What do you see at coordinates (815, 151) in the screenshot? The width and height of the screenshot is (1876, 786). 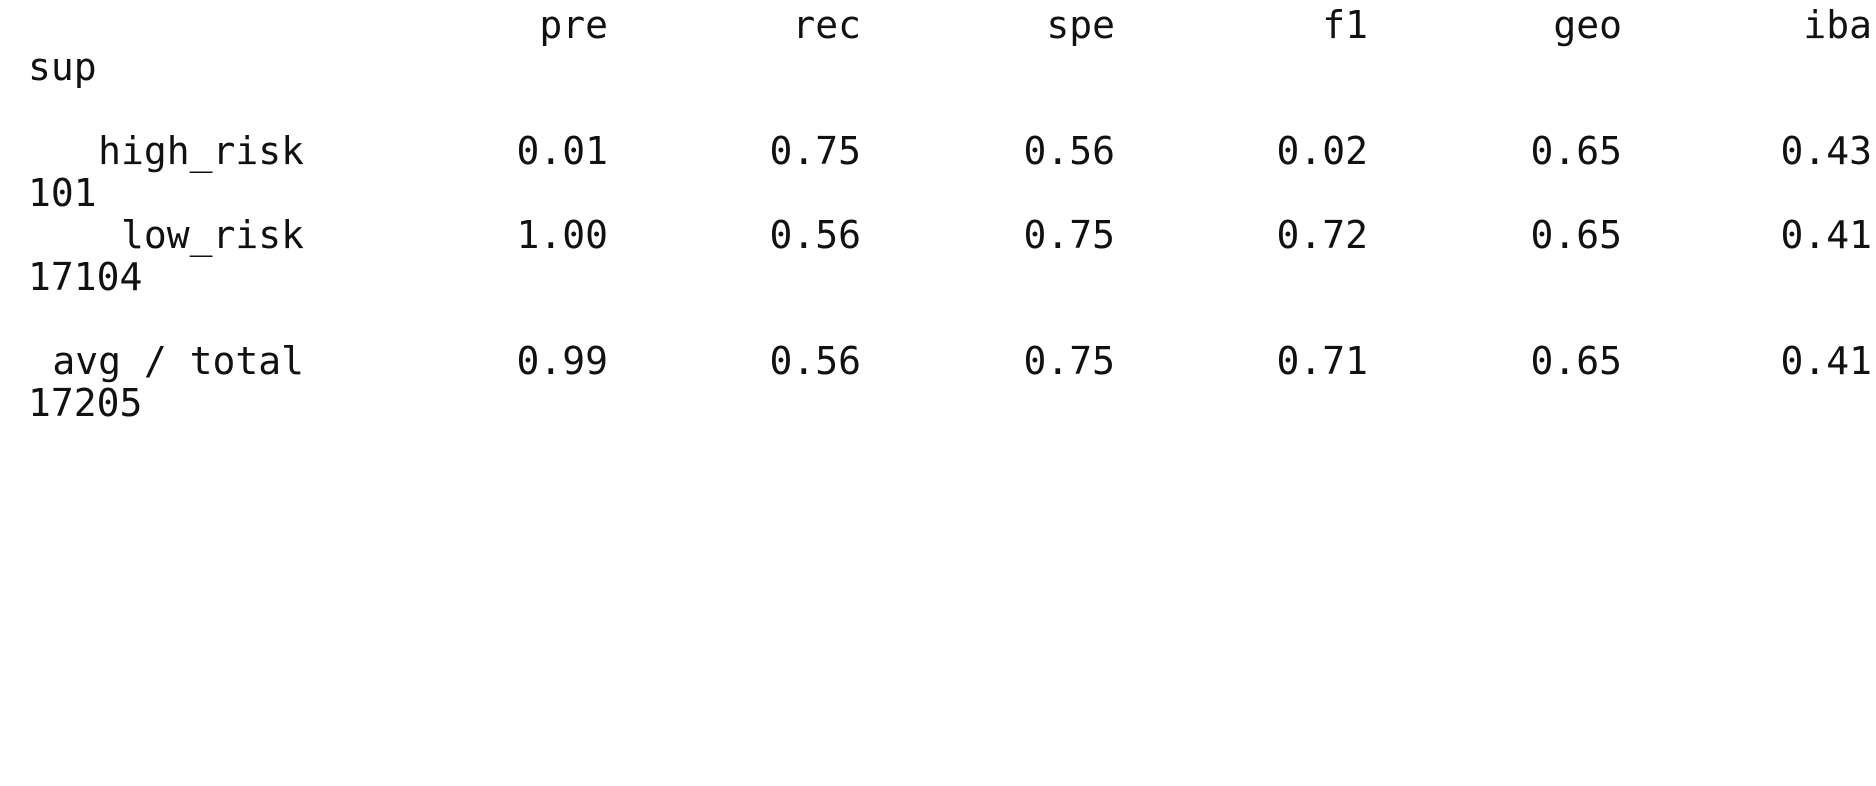 I see `cell-rec: 0.75` at bounding box center [815, 151].